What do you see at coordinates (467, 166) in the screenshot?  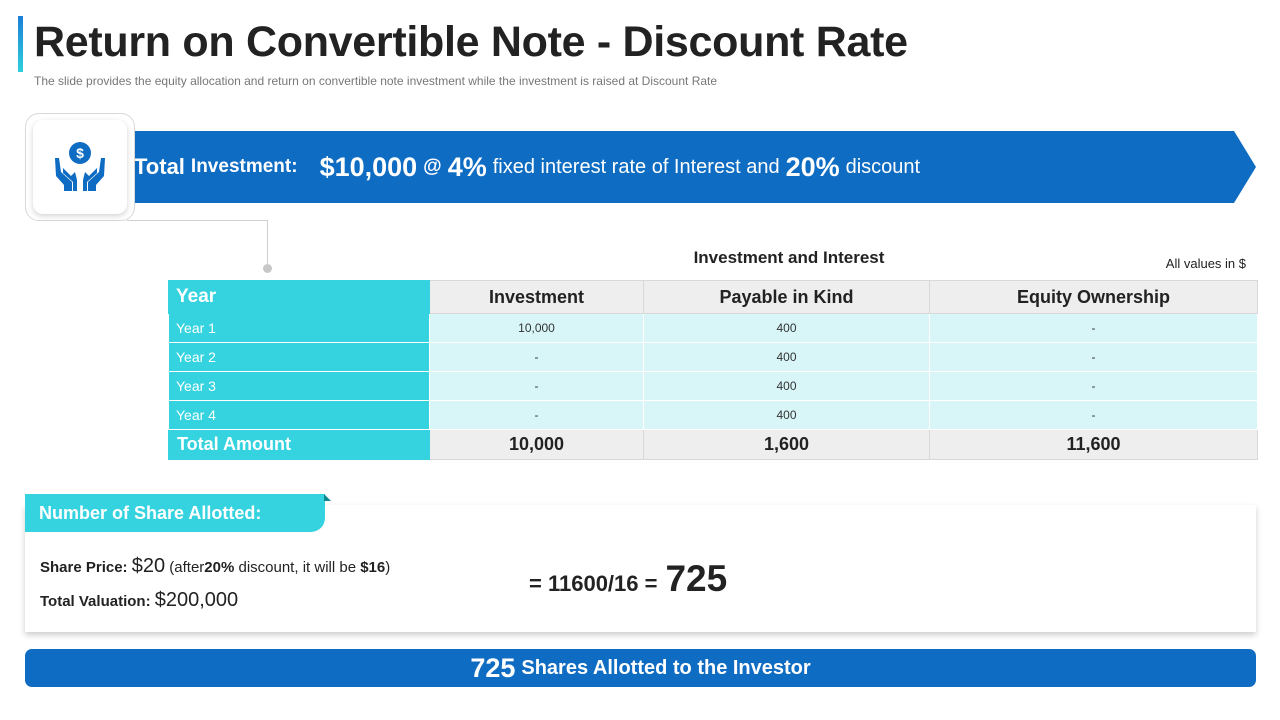 I see `banner-rate: 4%` at bounding box center [467, 166].